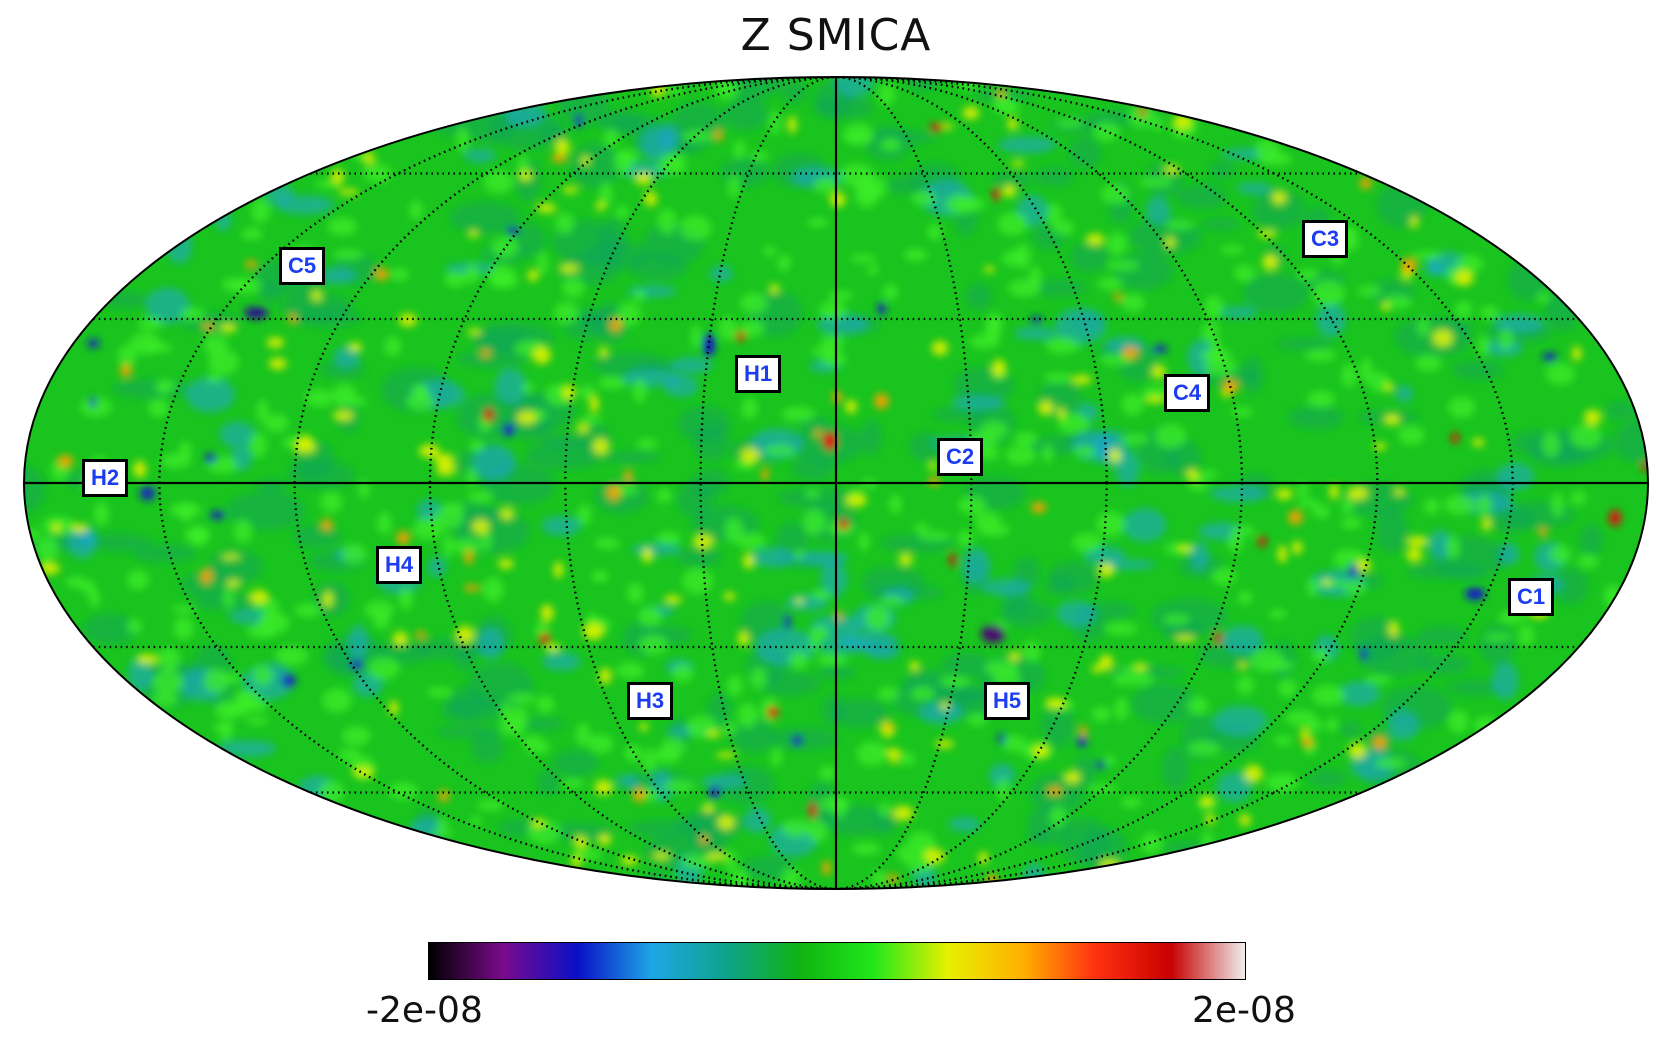 The height and width of the screenshot is (1050, 1672). What do you see at coordinates (993, 634) in the screenshot?
I see `cold-spot-h5` at bounding box center [993, 634].